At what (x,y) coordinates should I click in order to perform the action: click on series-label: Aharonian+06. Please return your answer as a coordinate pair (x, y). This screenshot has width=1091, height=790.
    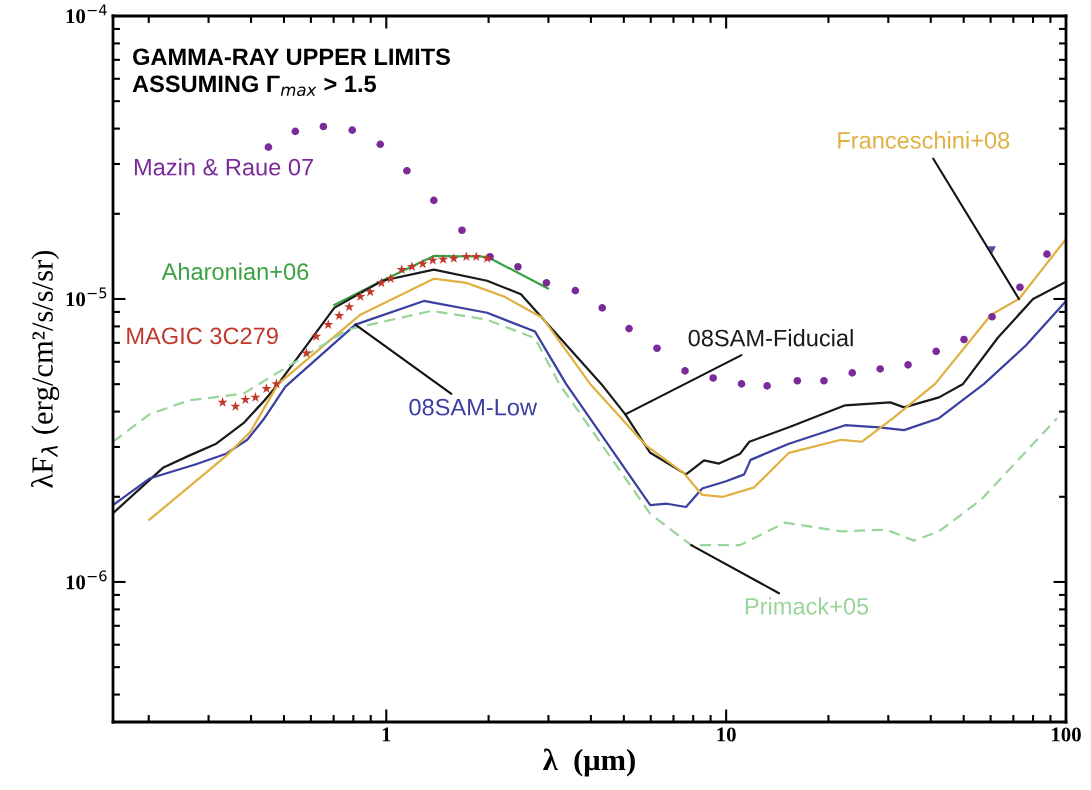
    Looking at the image, I should click on (235, 271).